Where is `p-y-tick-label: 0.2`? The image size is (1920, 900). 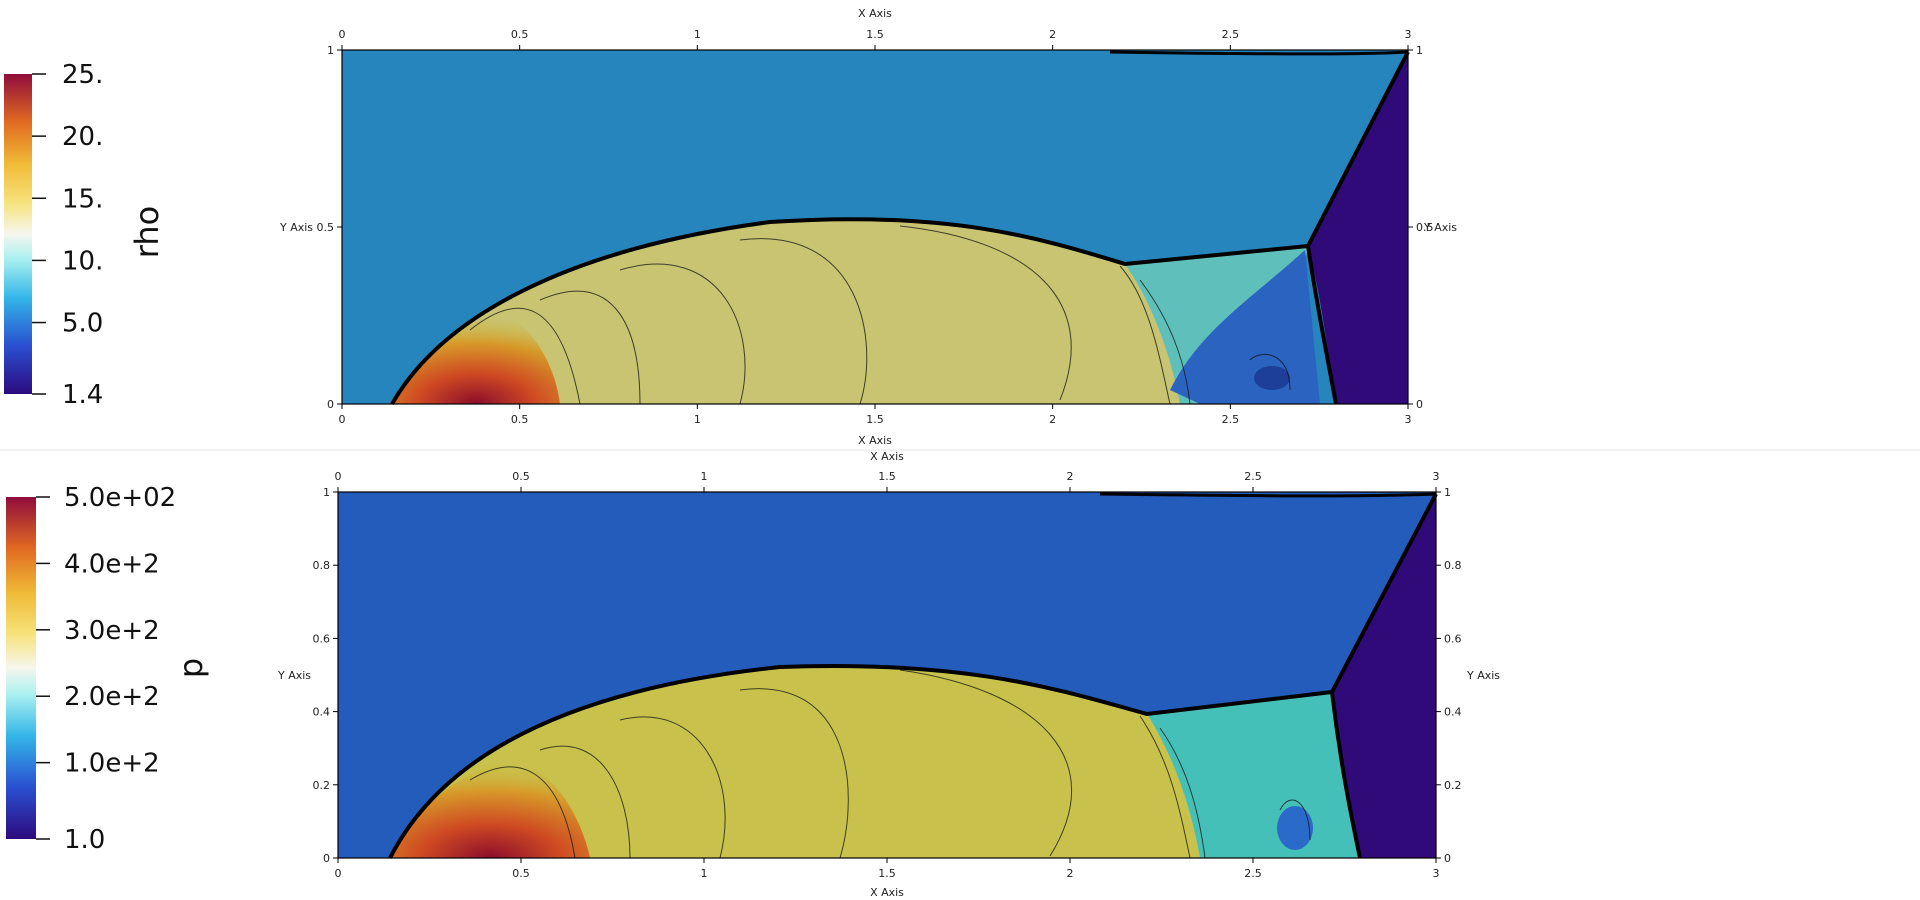
p-y-tick-label: 0.2 is located at coordinates (322, 785).